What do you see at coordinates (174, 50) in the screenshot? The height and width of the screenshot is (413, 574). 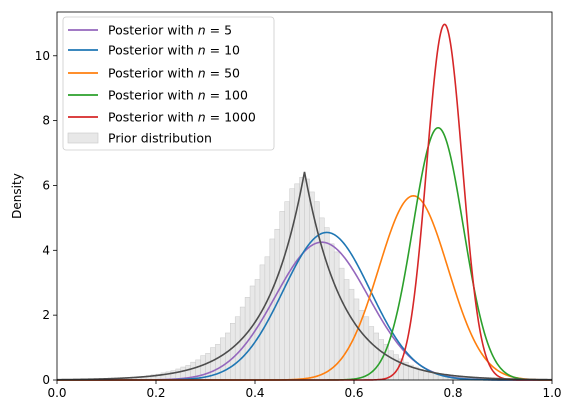 I see `legend-label: Posterior with n = 10` at bounding box center [174, 50].